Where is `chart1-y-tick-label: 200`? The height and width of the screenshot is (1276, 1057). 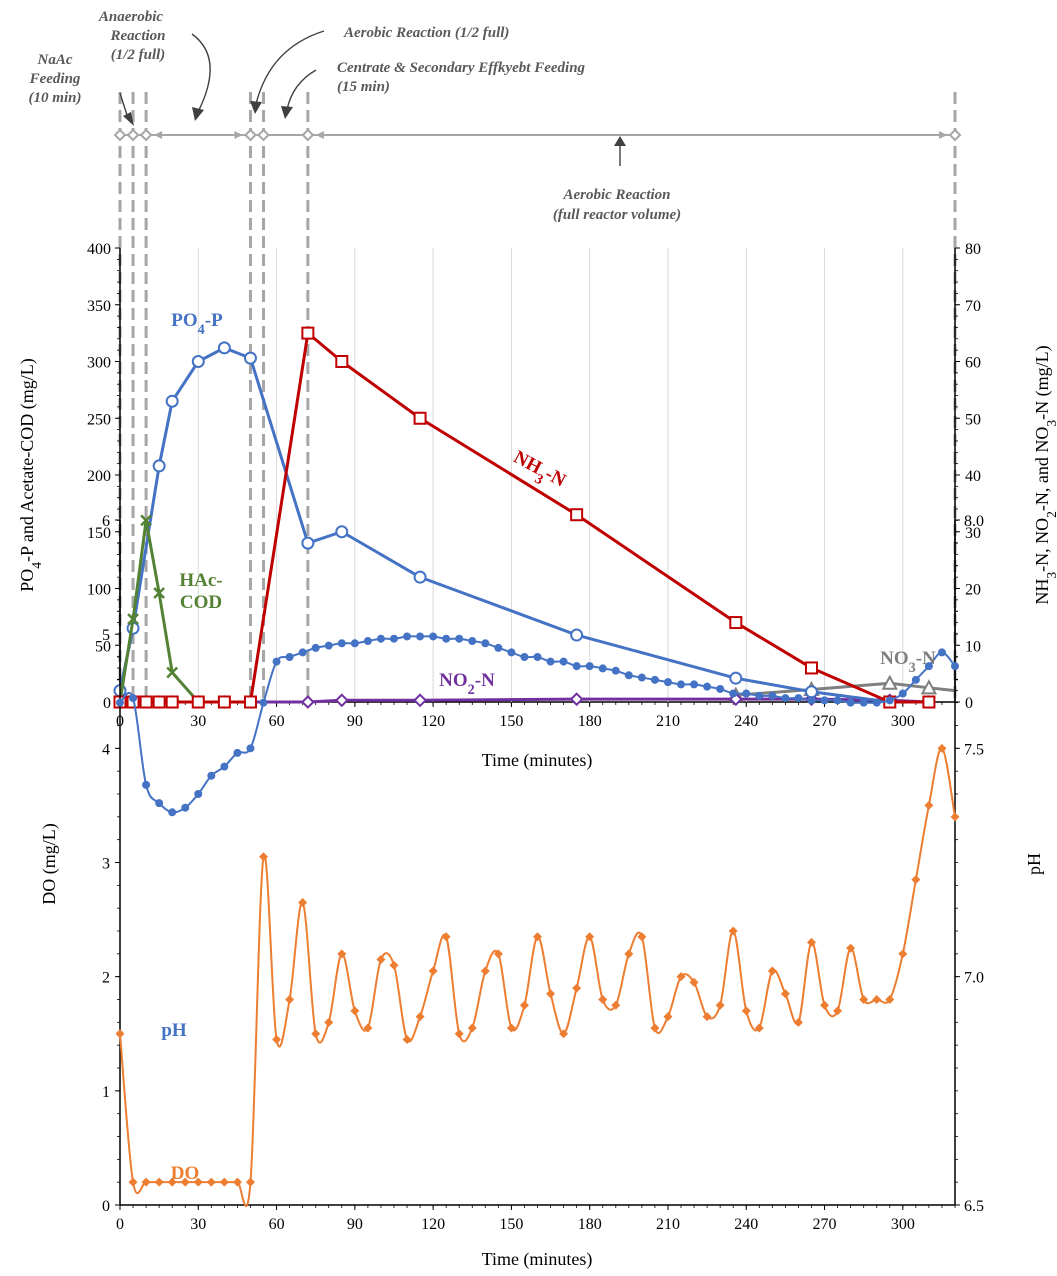 chart1-y-tick-label: 200 is located at coordinates (99, 476).